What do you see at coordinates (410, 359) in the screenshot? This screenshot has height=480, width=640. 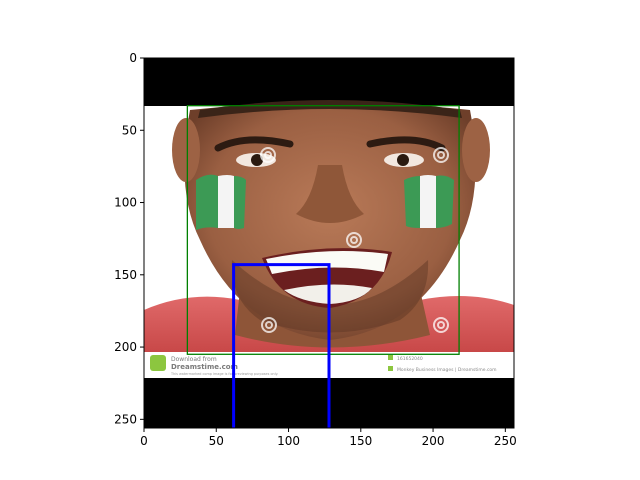 I see `watermark-id: 161652040` at bounding box center [410, 359].